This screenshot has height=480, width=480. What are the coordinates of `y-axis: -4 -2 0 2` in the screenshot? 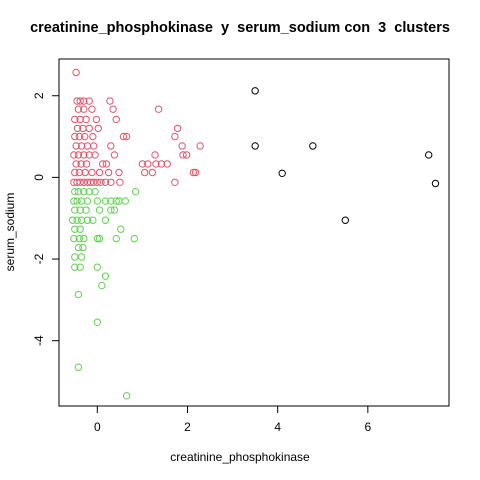 It's located at (46, 219).